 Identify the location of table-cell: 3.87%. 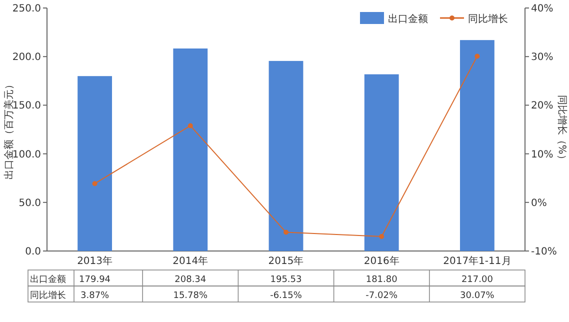
(95, 296).